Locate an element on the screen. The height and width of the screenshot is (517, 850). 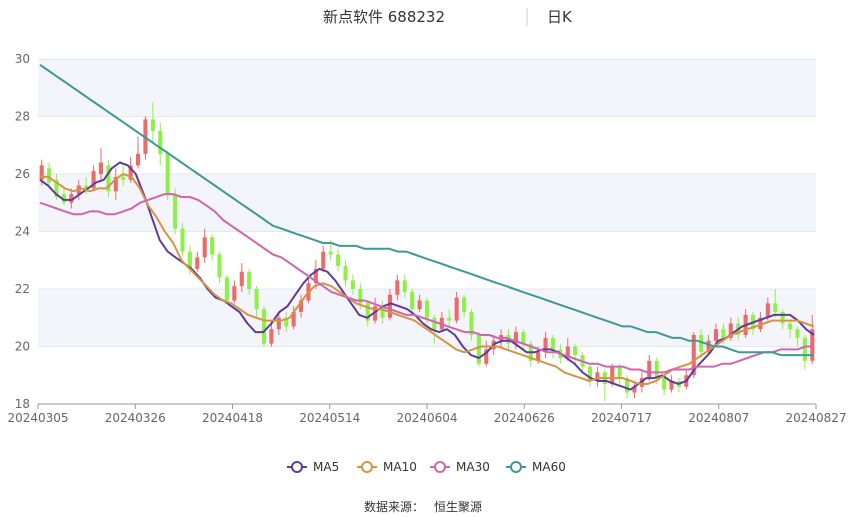
legend-label: MA30 is located at coordinates (473, 467).